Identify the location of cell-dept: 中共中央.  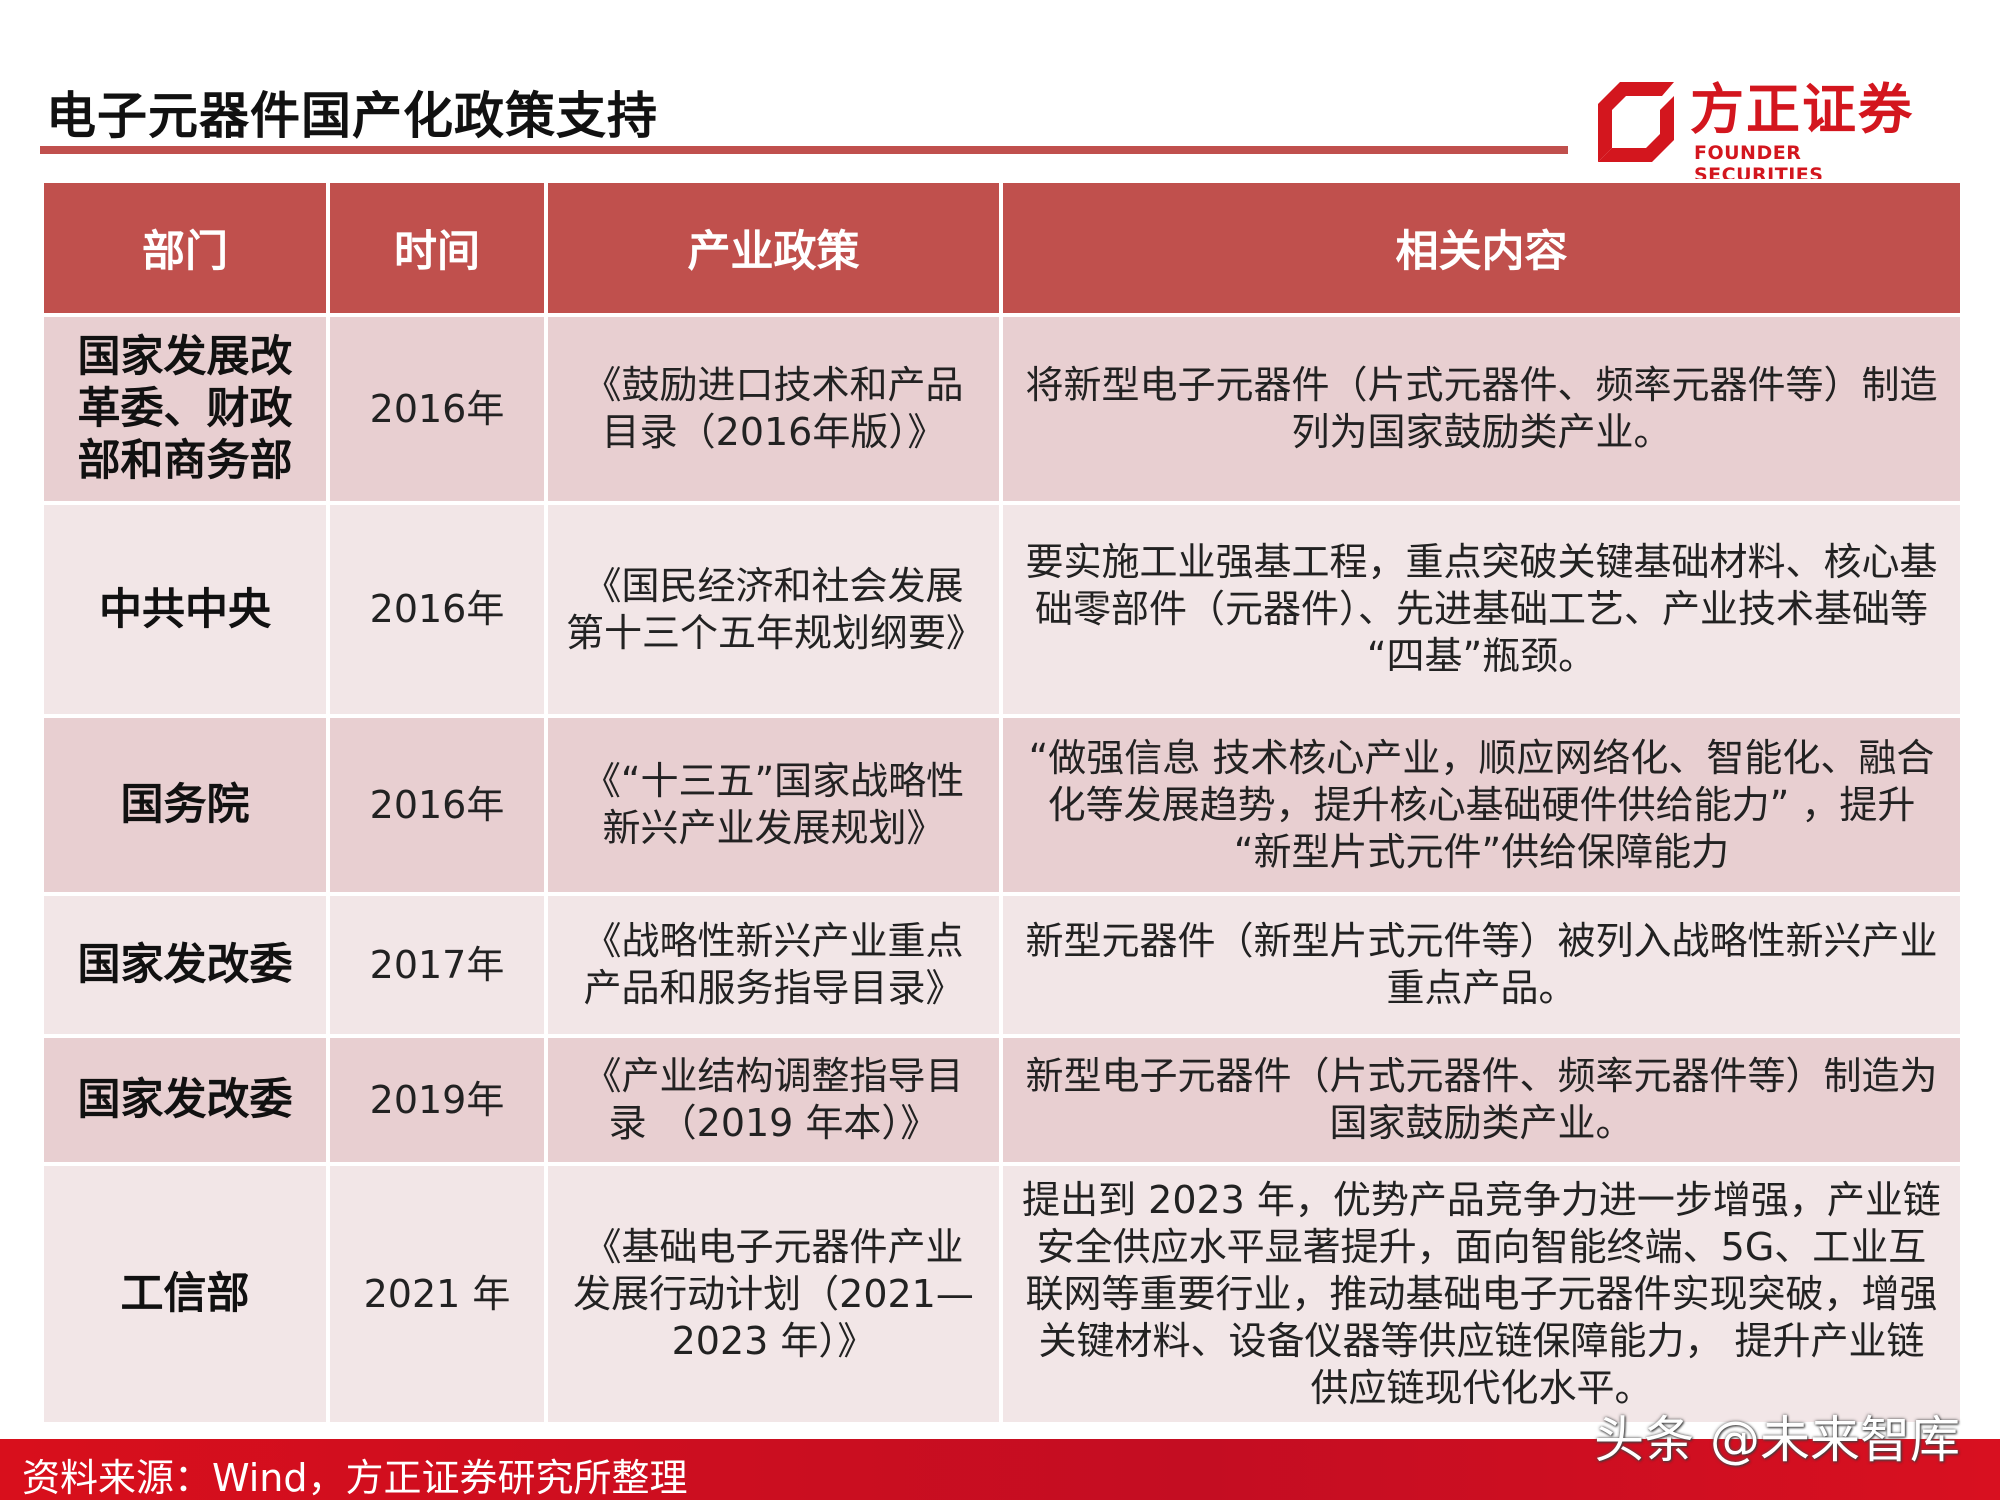
(185, 609).